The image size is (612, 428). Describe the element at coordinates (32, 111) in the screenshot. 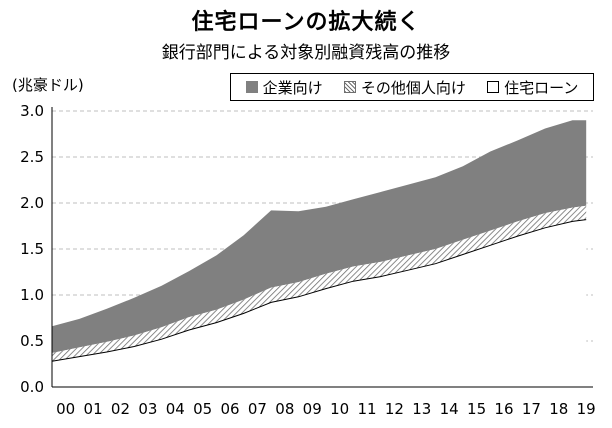

I see `y-tick-label: 3.0` at that location.